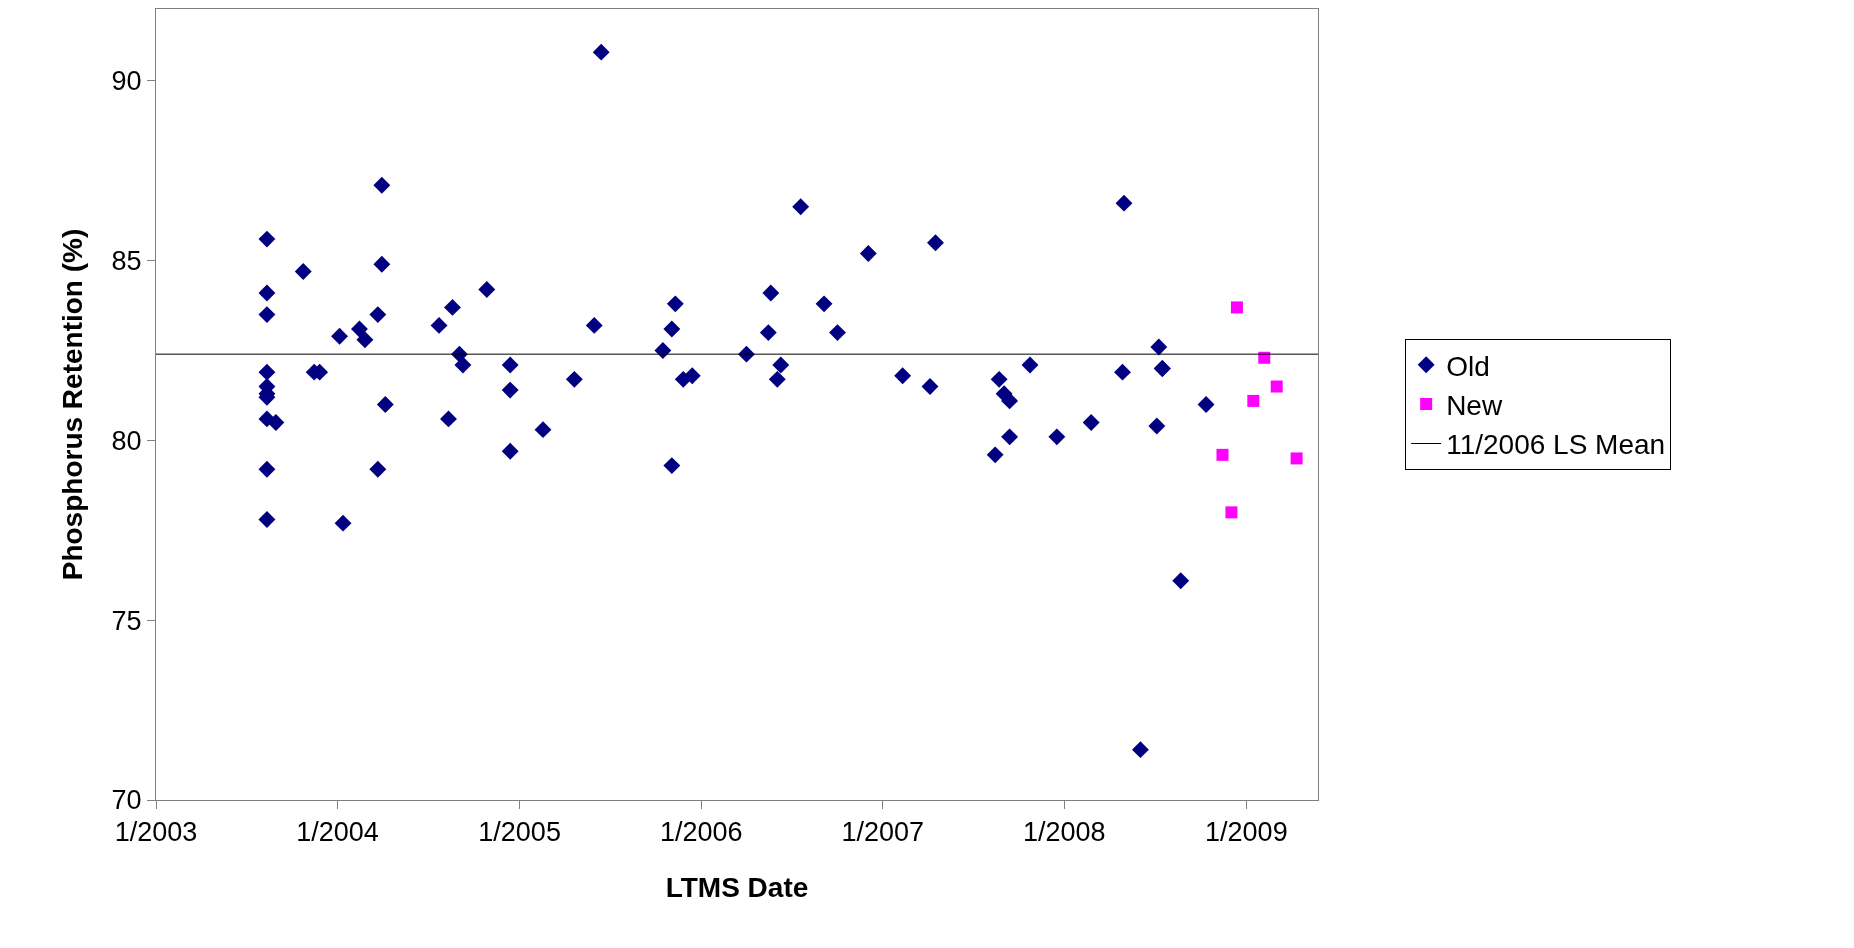 This screenshot has width=1854, height=948. What do you see at coordinates (156, 832) in the screenshot?
I see `x-tick-label: 1/2003` at bounding box center [156, 832].